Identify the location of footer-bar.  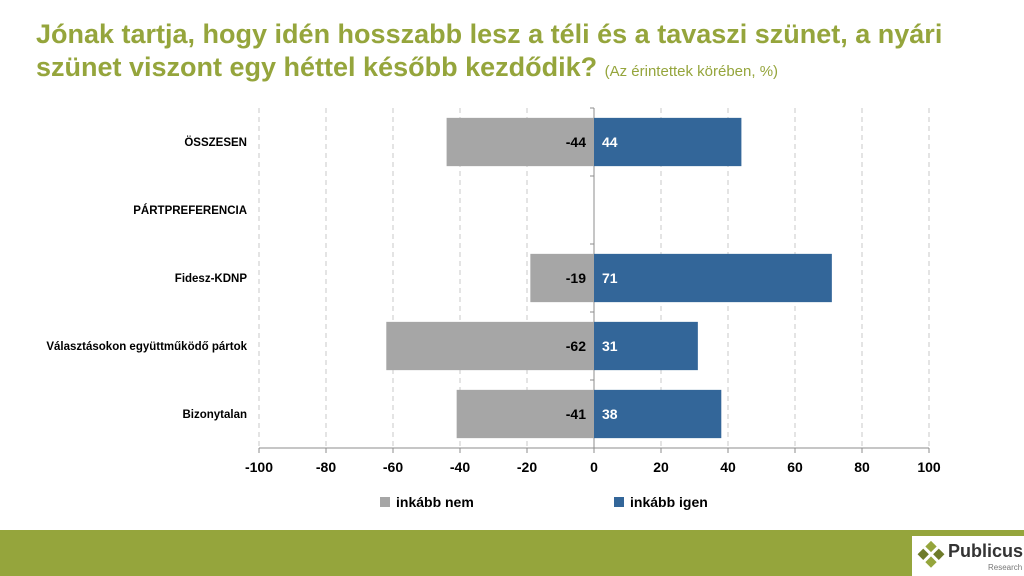
(512, 553).